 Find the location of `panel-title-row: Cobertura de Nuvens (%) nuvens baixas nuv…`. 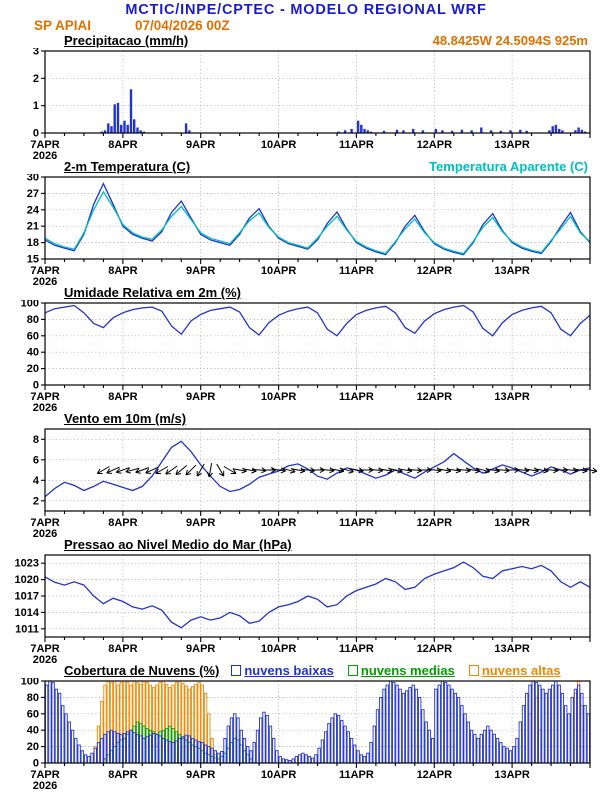

panel-title-row: Cobertura de Nuvens (%) nuvens baixas nuv… is located at coordinates (306, 671).